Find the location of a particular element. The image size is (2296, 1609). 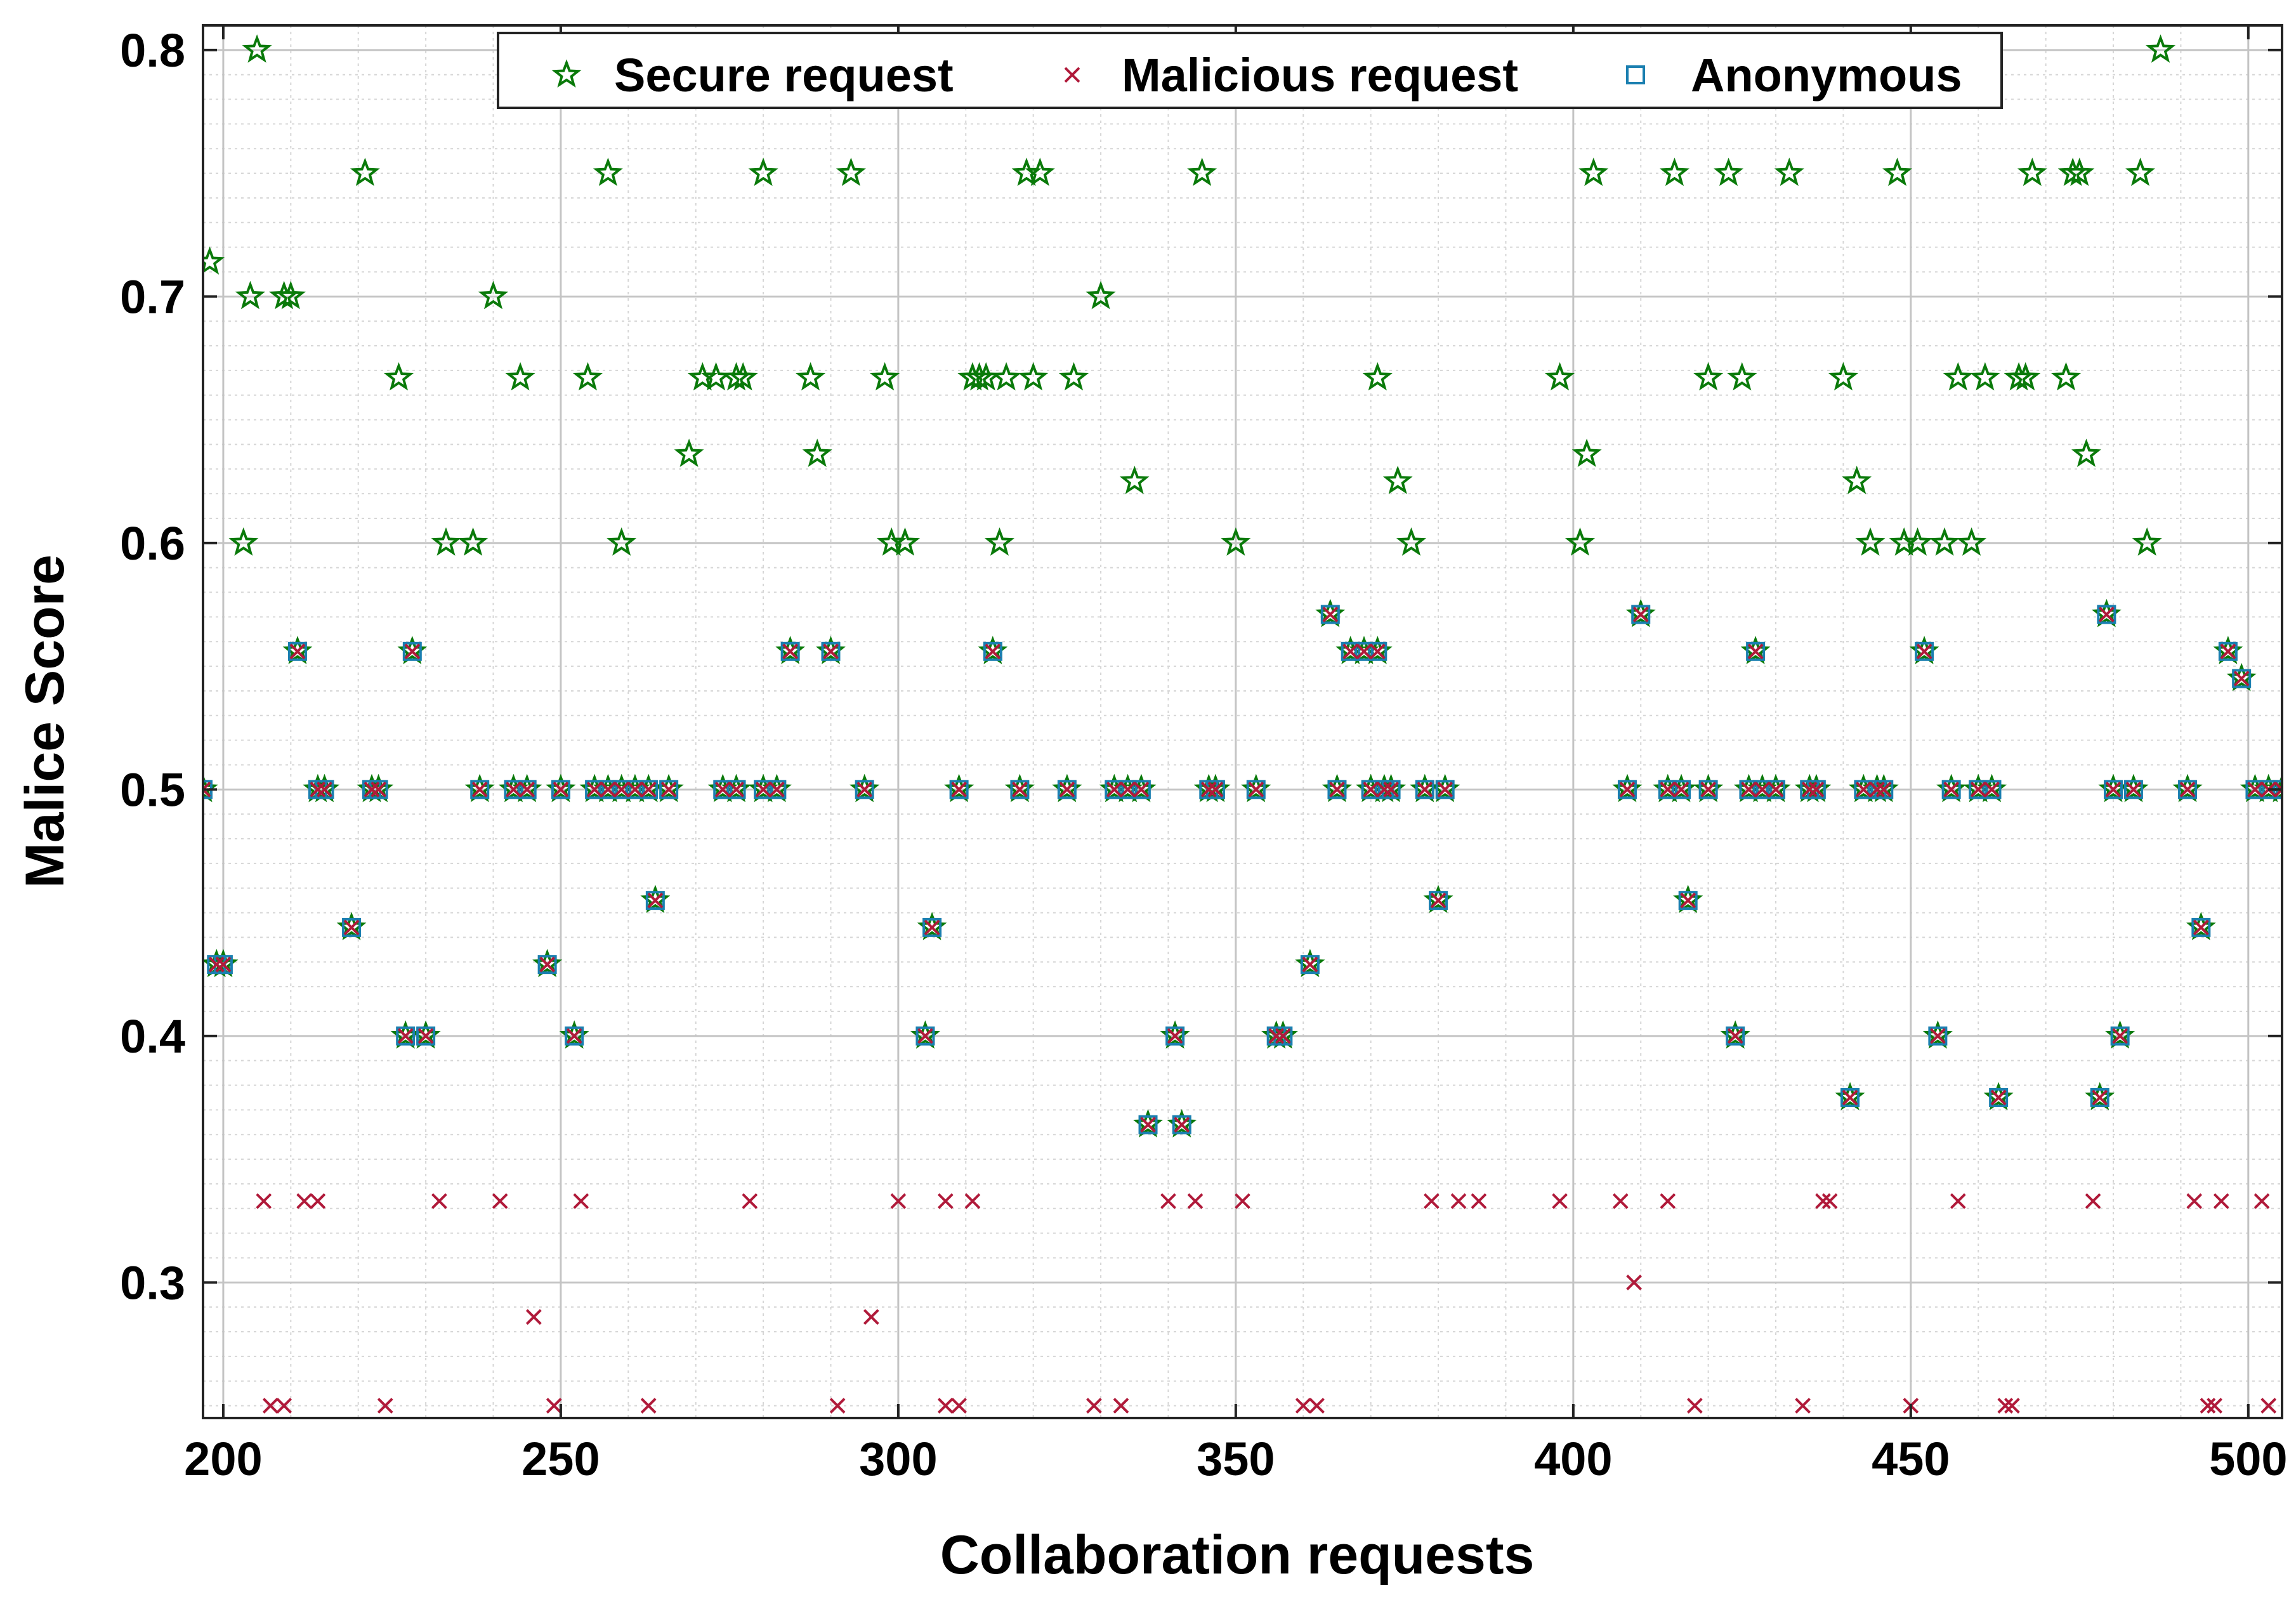

y-tick-label: 0.4 is located at coordinates (152, 1036).